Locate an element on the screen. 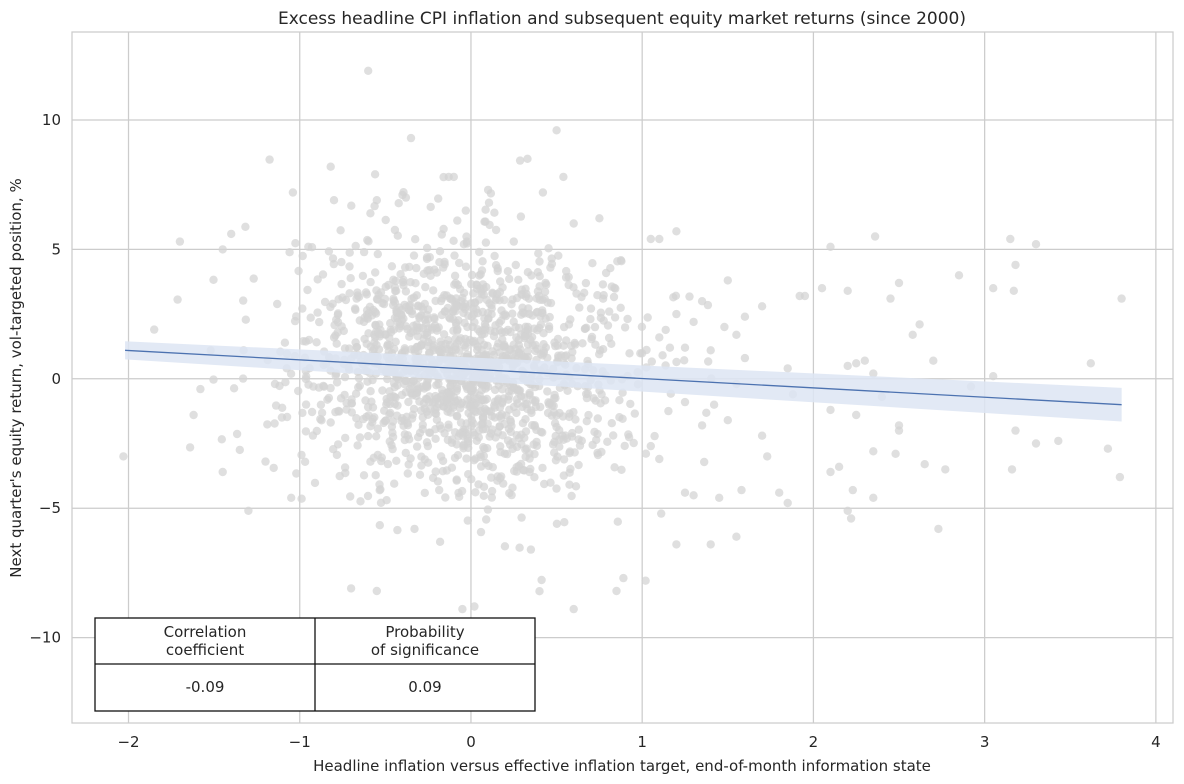 Image resolution: width=1184 pixels, height=784 pixels. confidence-band is located at coordinates (623, 381).